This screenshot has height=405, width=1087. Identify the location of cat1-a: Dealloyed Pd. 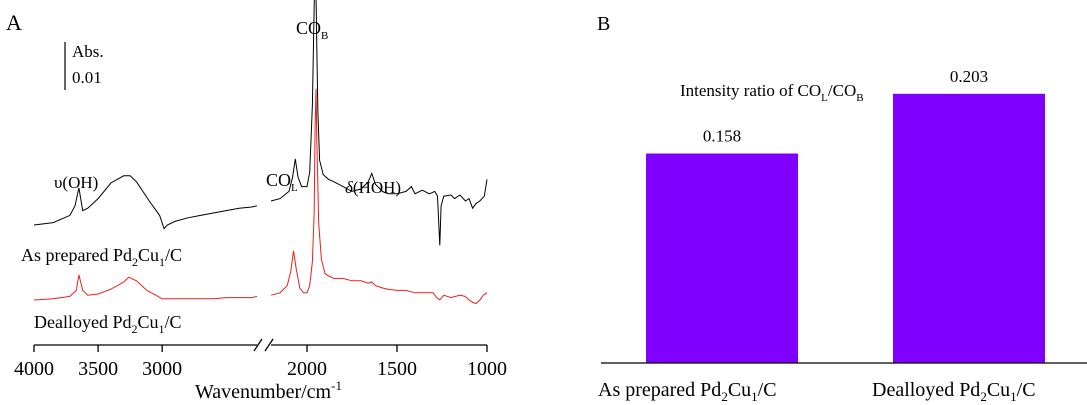
(926, 390).